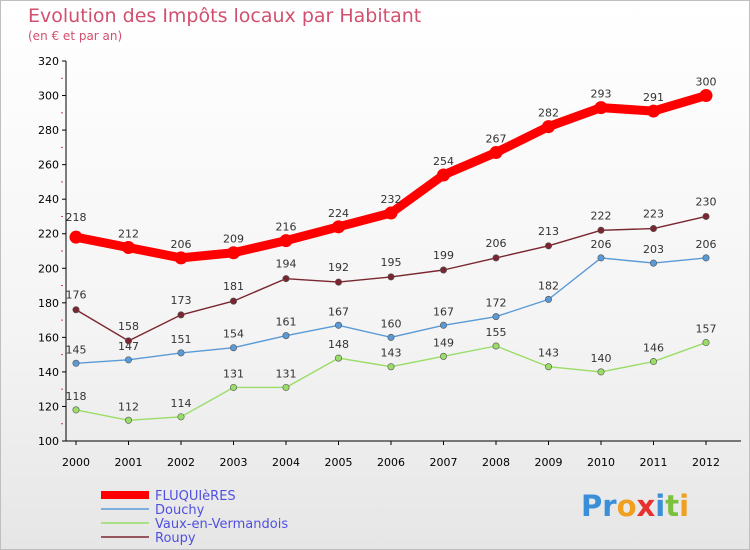 The height and width of the screenshot is (550, 750). What do you see at coordinates (592, 506) in the screenshot?
I see `logo-letter: P` at bounding box center [592, 506].